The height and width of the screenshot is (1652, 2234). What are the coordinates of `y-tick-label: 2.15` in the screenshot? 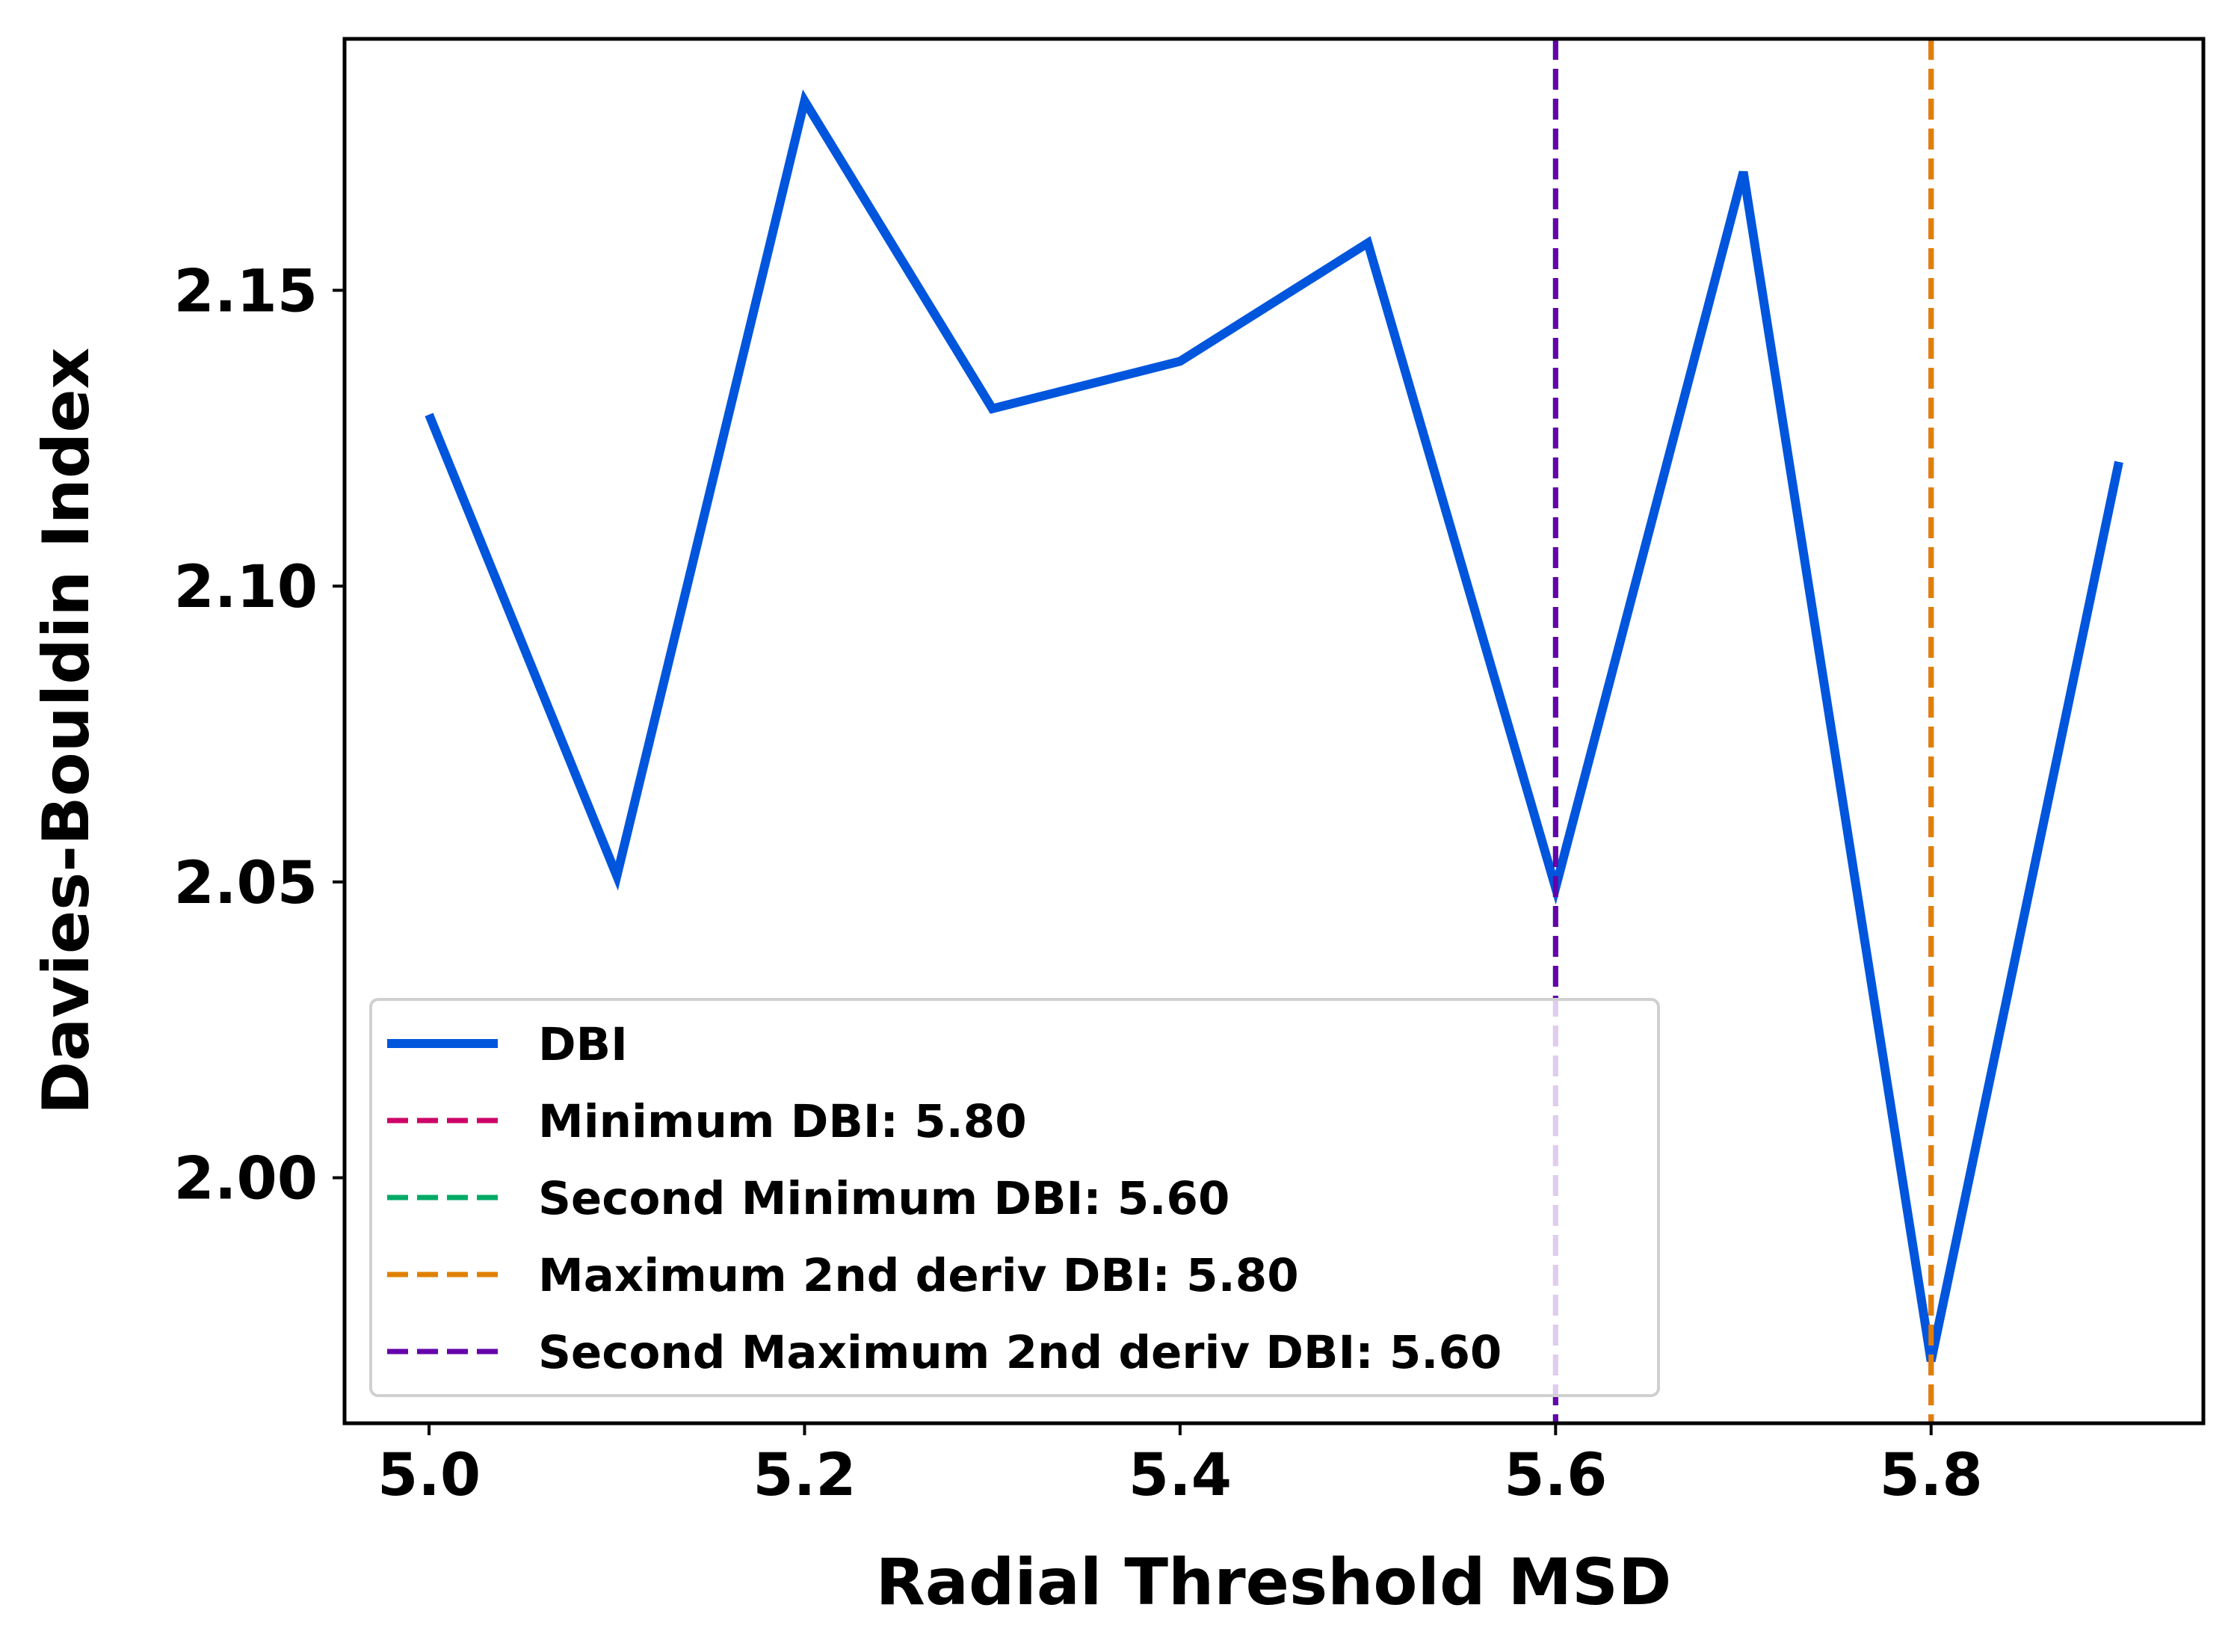 It's located at (246, 291).